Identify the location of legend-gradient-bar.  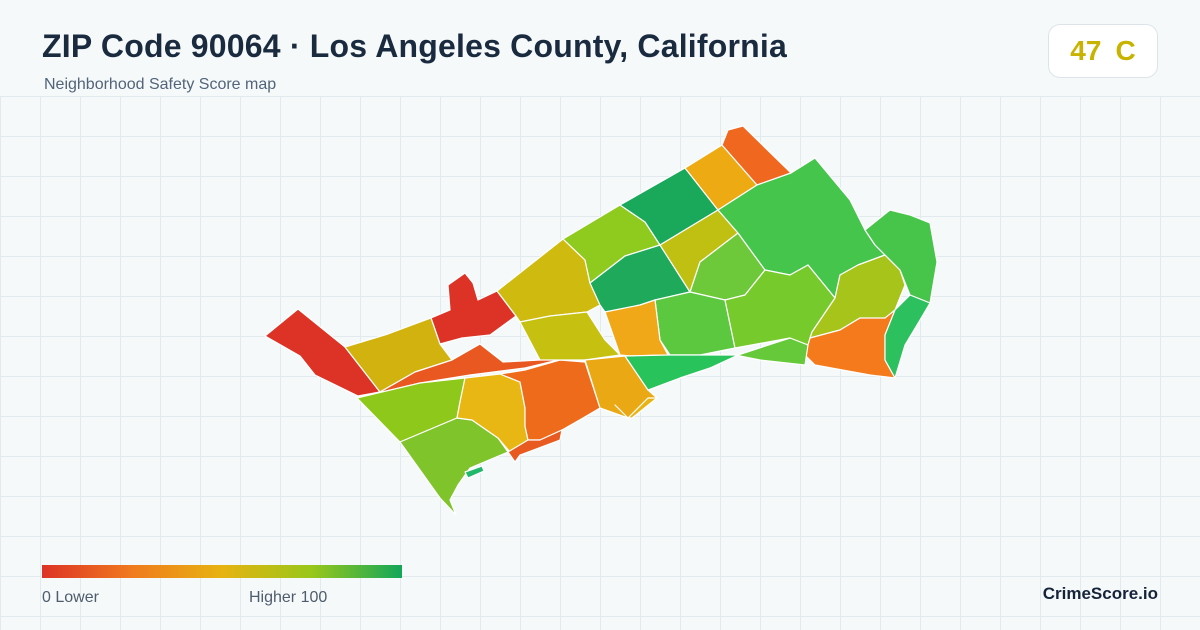
(222, 571).